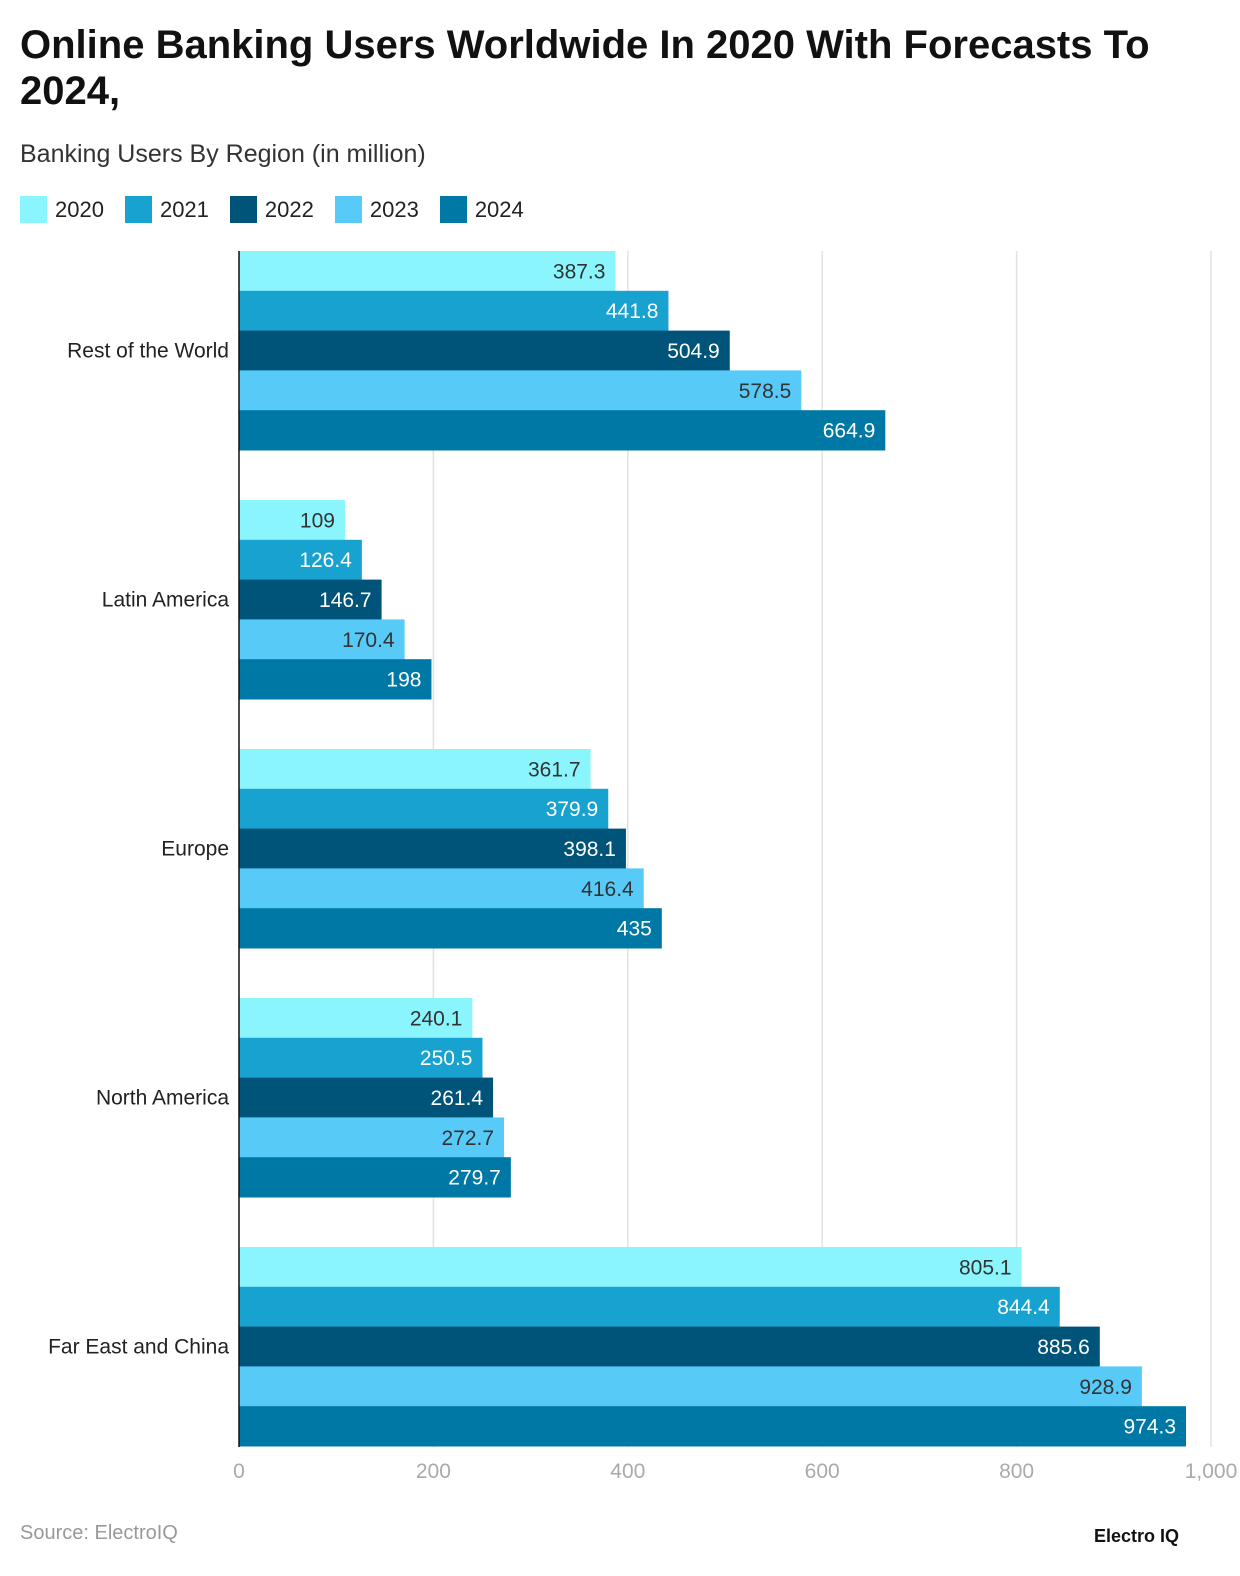  I want to click on data-label: 805.1, so click(985, 1267).